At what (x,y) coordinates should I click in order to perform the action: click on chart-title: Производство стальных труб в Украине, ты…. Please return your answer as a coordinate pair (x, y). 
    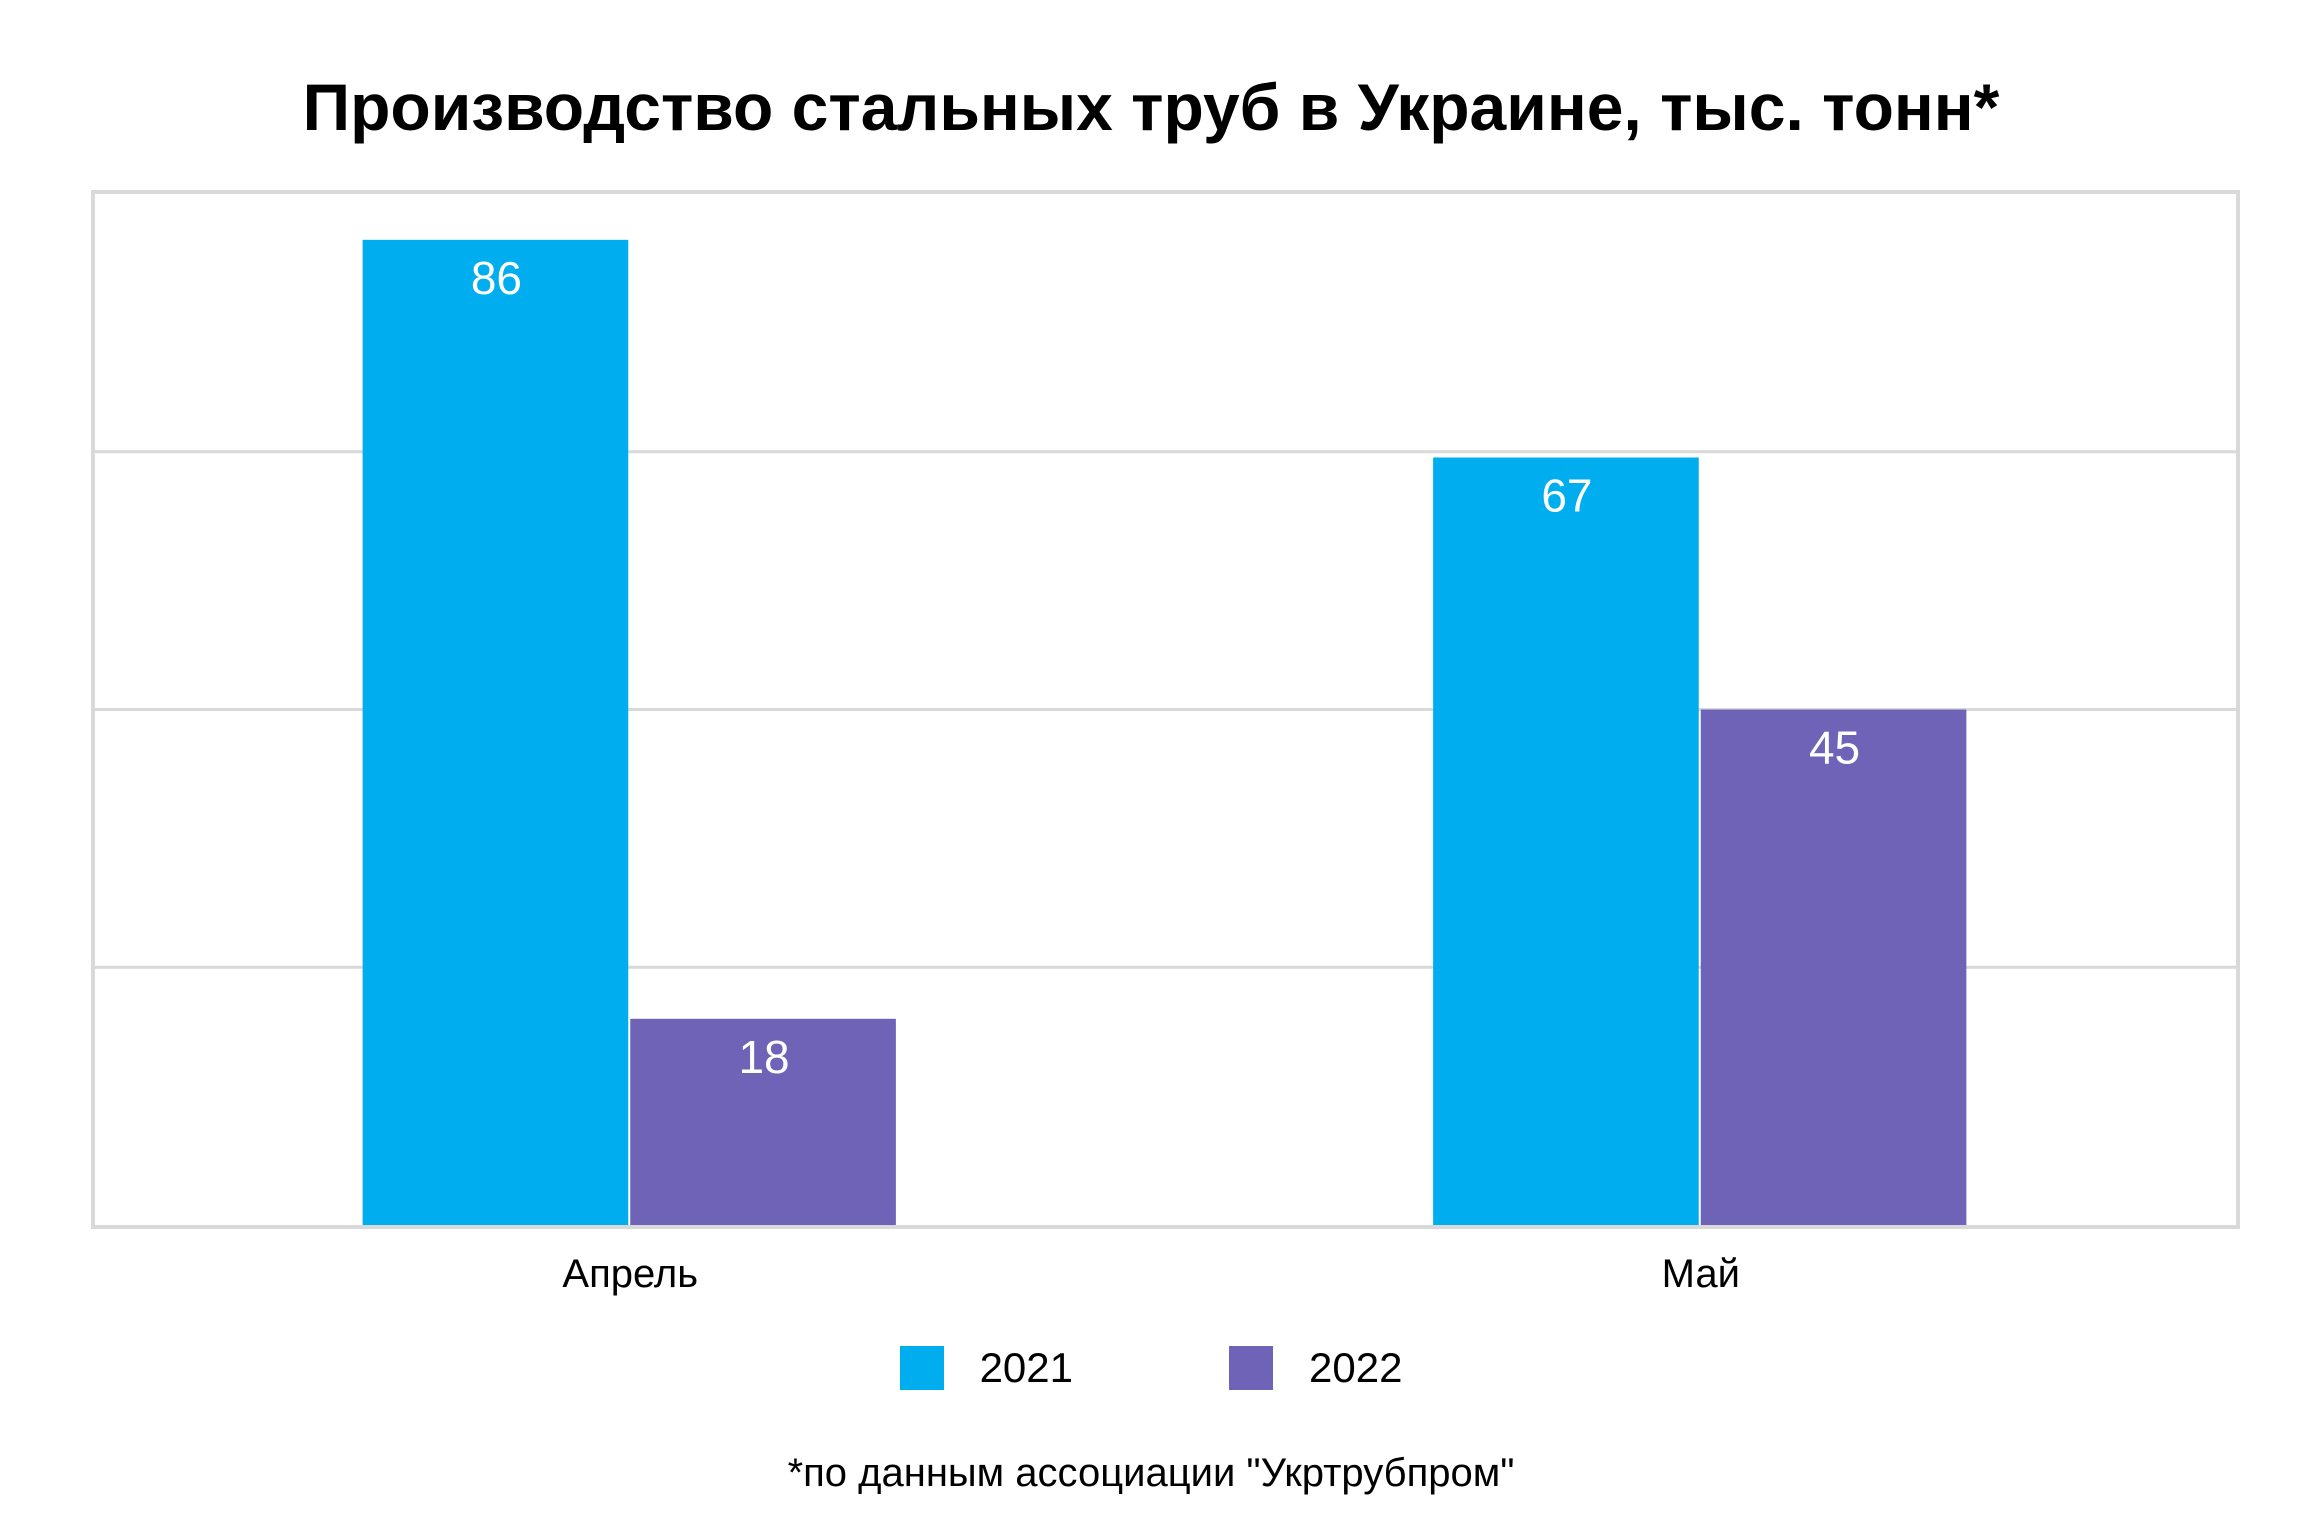
    Looking at the image, I should click on (1151, 107).